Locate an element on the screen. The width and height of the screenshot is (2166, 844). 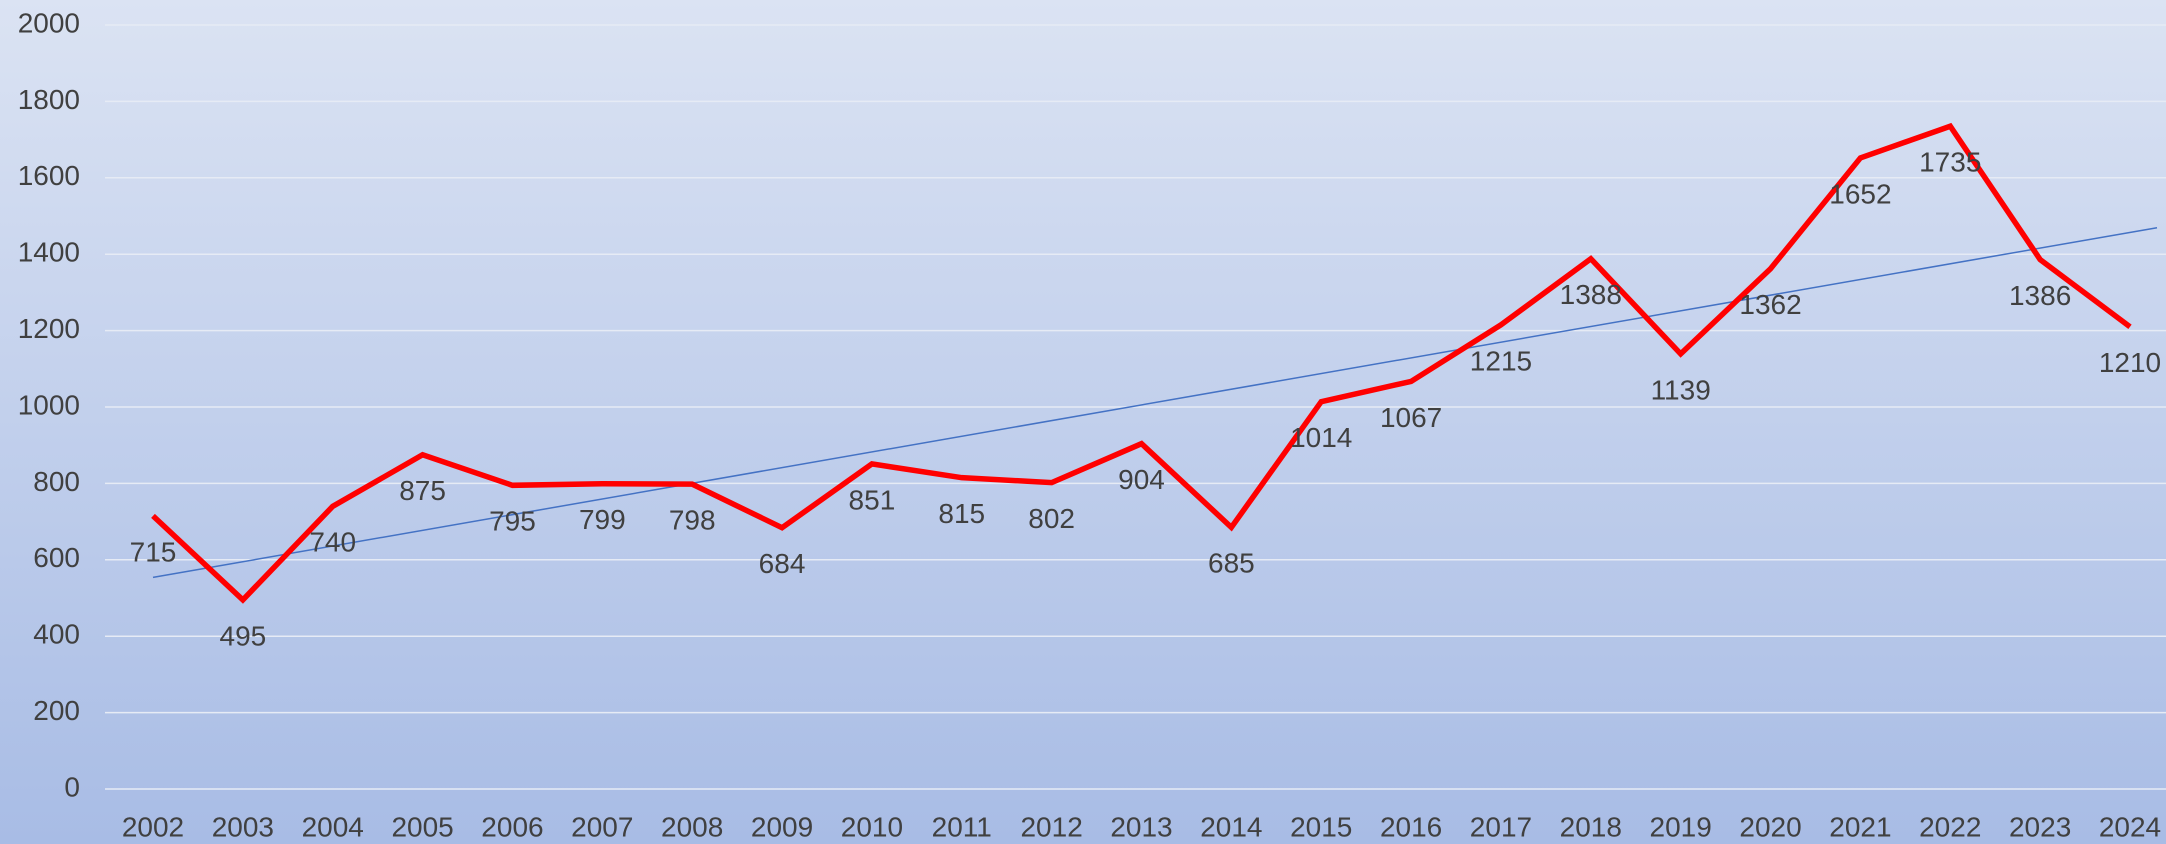
y-tick-label: 1200 is located at coordinates (49, 328).